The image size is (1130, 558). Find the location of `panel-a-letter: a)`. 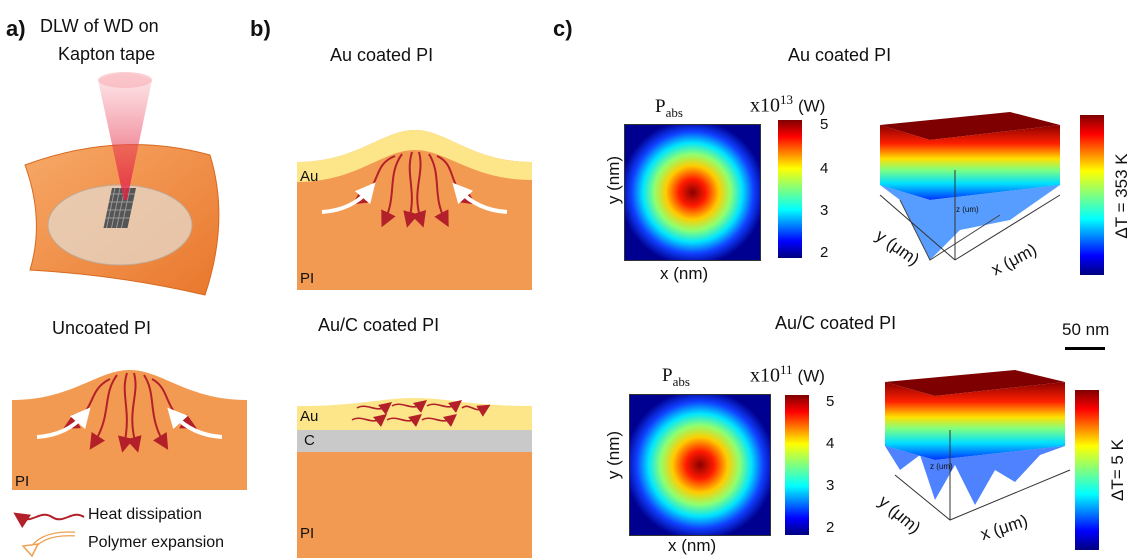

panel-a-letter: a) is located at coordinates (16, 28).